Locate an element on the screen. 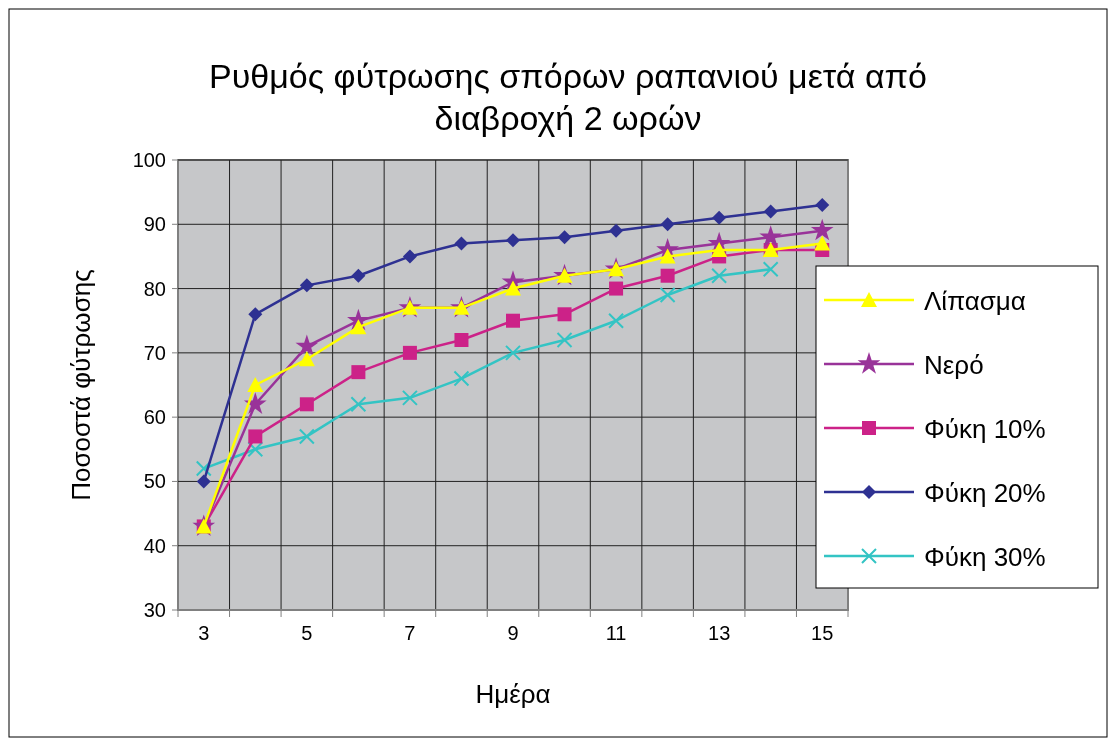 The height and width of the screenshot is (738, 1113). x-tick-label: 3 is located at coordinates (204, 633).